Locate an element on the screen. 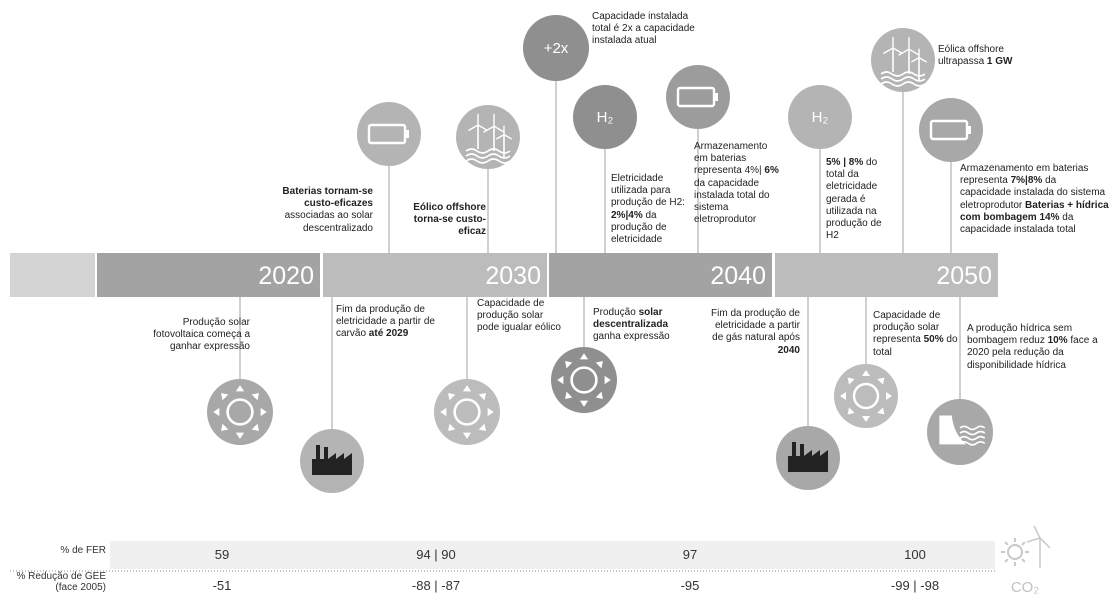  annotation-text: ganha expressão is located at coordinates (631, 337).